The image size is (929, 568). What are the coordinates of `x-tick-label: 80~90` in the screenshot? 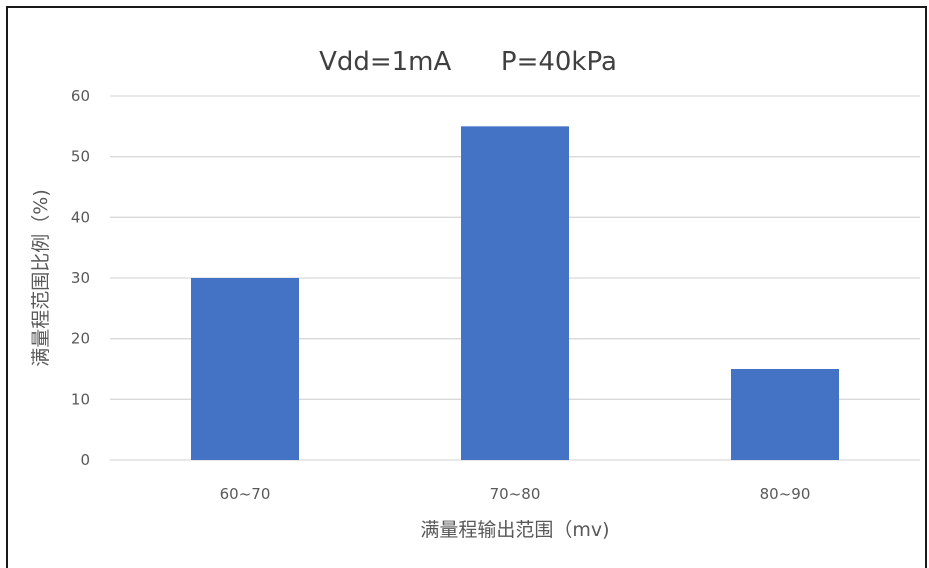 It's located at (785, 494).